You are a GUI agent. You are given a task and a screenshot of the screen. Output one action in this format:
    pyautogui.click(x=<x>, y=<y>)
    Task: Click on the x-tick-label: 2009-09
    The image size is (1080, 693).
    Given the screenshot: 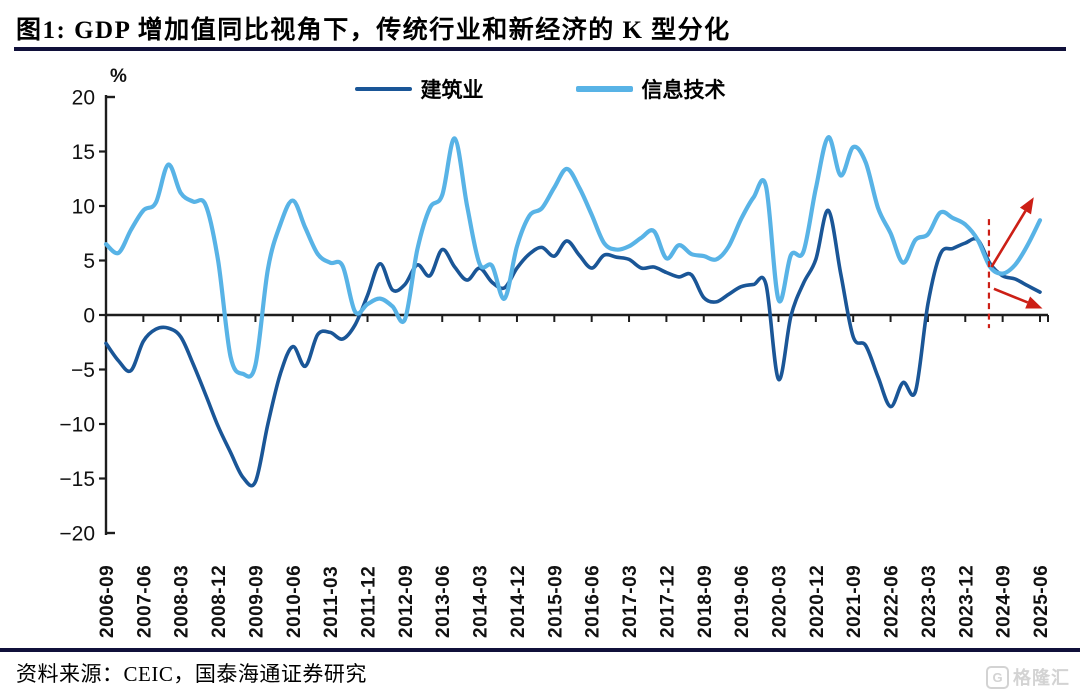 What is the action you would take?
    pyautogui.click(x=256, y=601)
    